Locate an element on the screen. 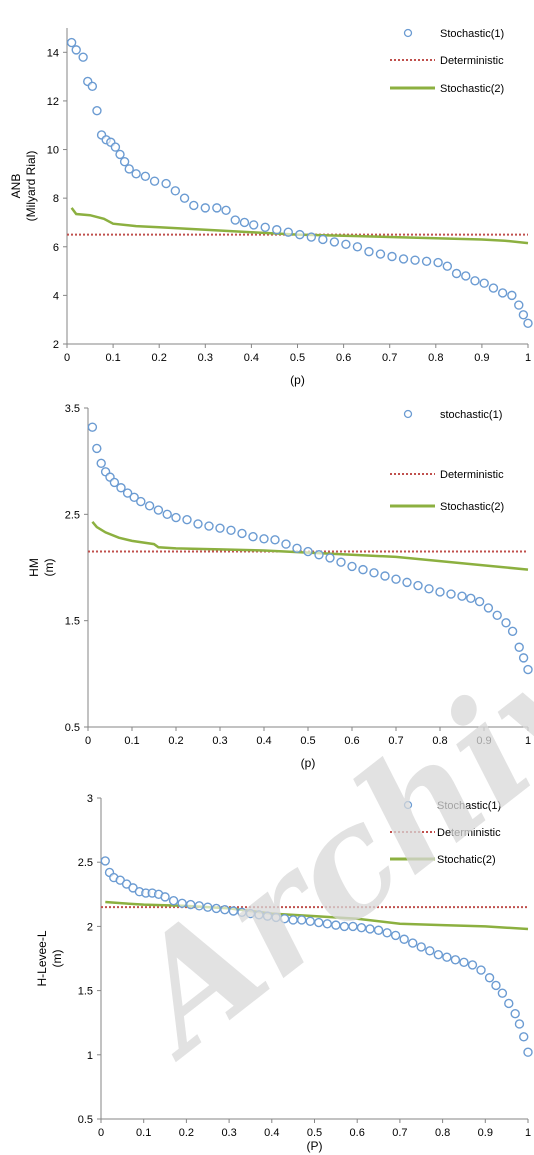 The width and height of the screenshot is (534, 1155). y-tick-label: 0.5 is located at coordinates (85, 1120).